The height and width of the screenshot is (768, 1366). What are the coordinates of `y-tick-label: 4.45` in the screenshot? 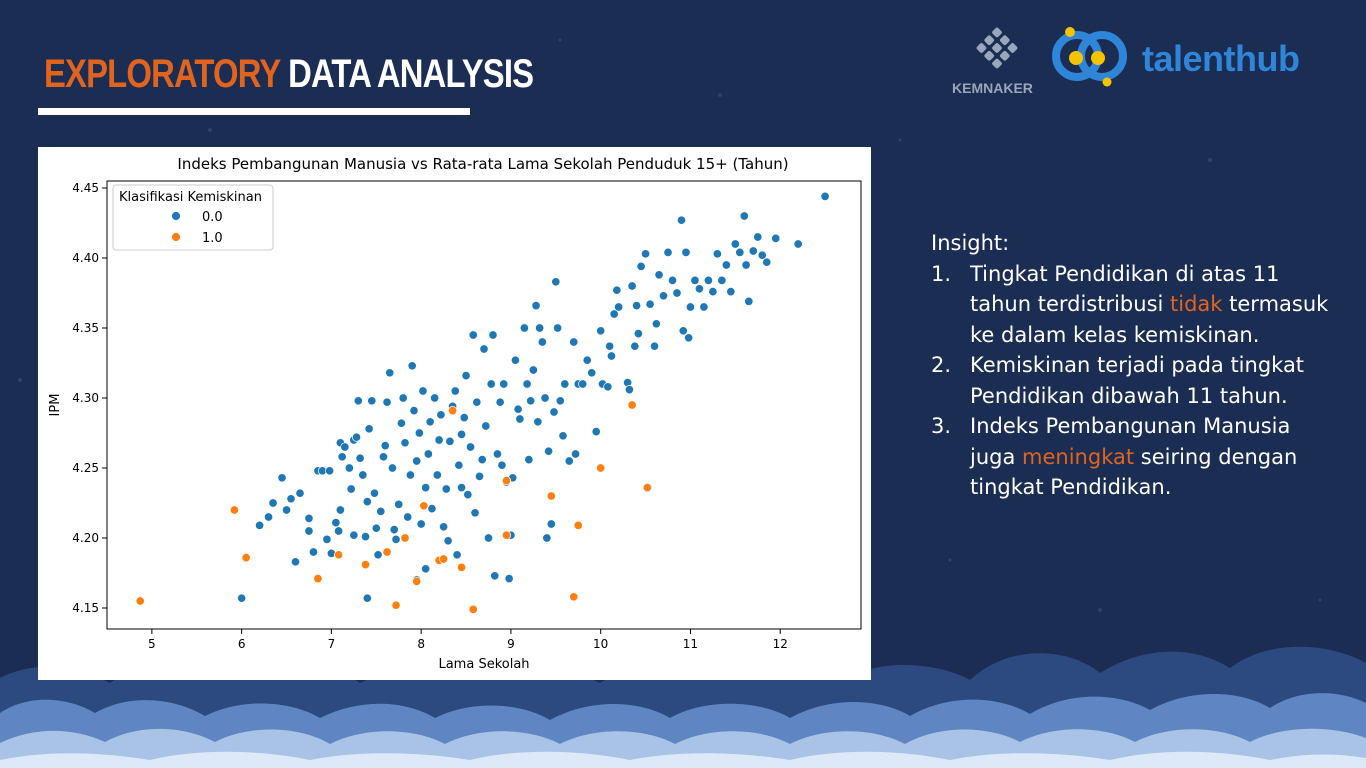 It's located at (85, 188).